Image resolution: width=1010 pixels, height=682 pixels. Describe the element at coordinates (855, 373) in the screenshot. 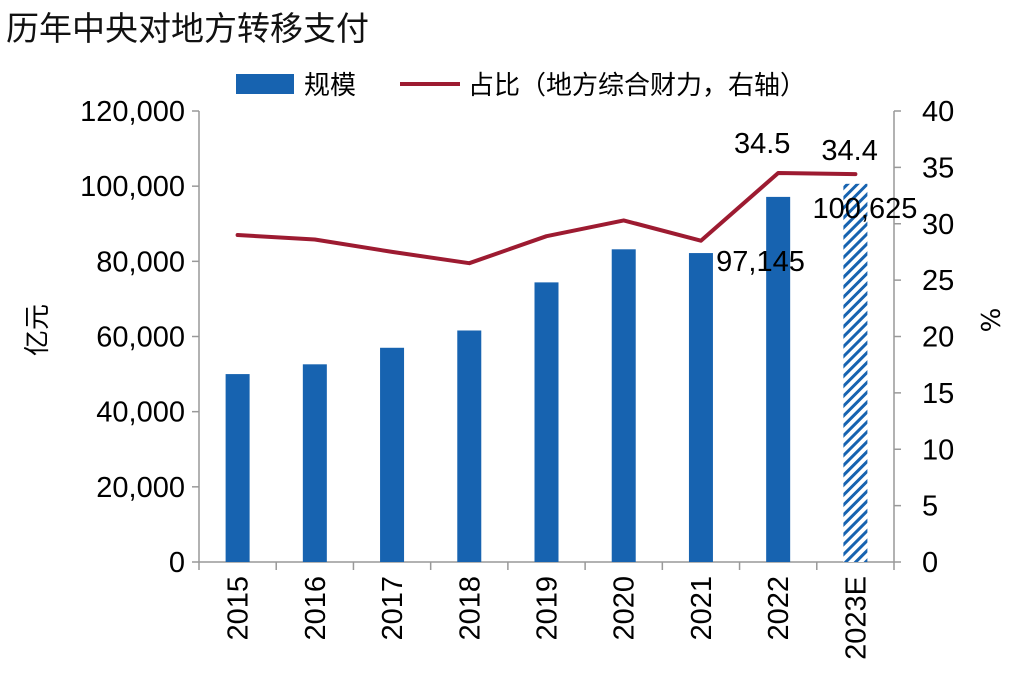

I see `bar-estimate` at that location.